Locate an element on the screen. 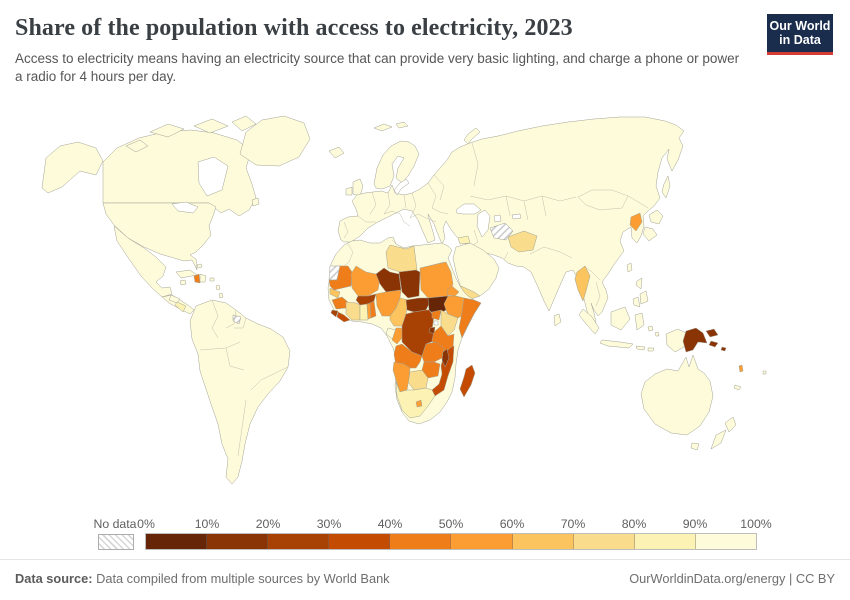 This screenshot has height=600, width=850. country-nicaragua is located at coordinates (180, 307).